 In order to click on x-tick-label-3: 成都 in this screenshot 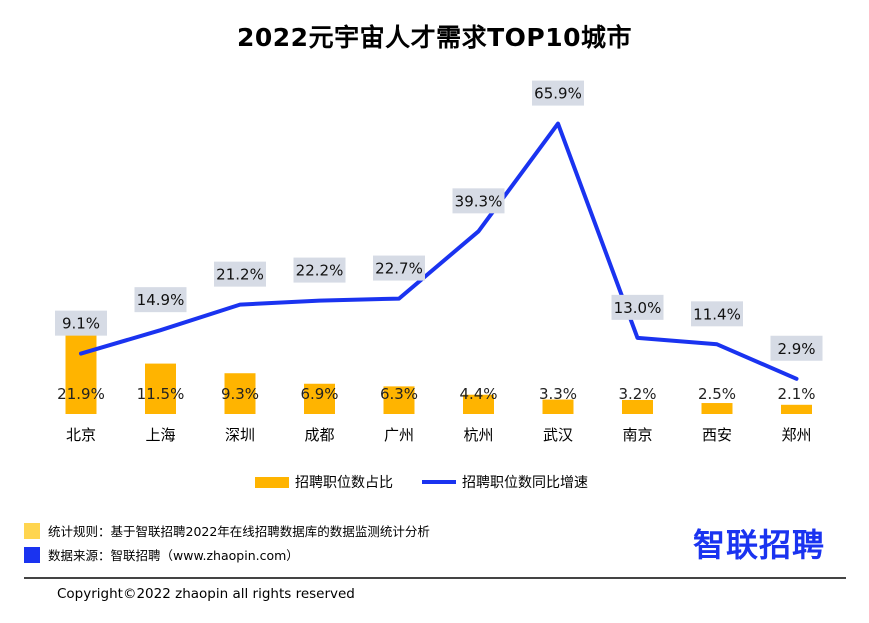, I will do `click(319, 435)`.